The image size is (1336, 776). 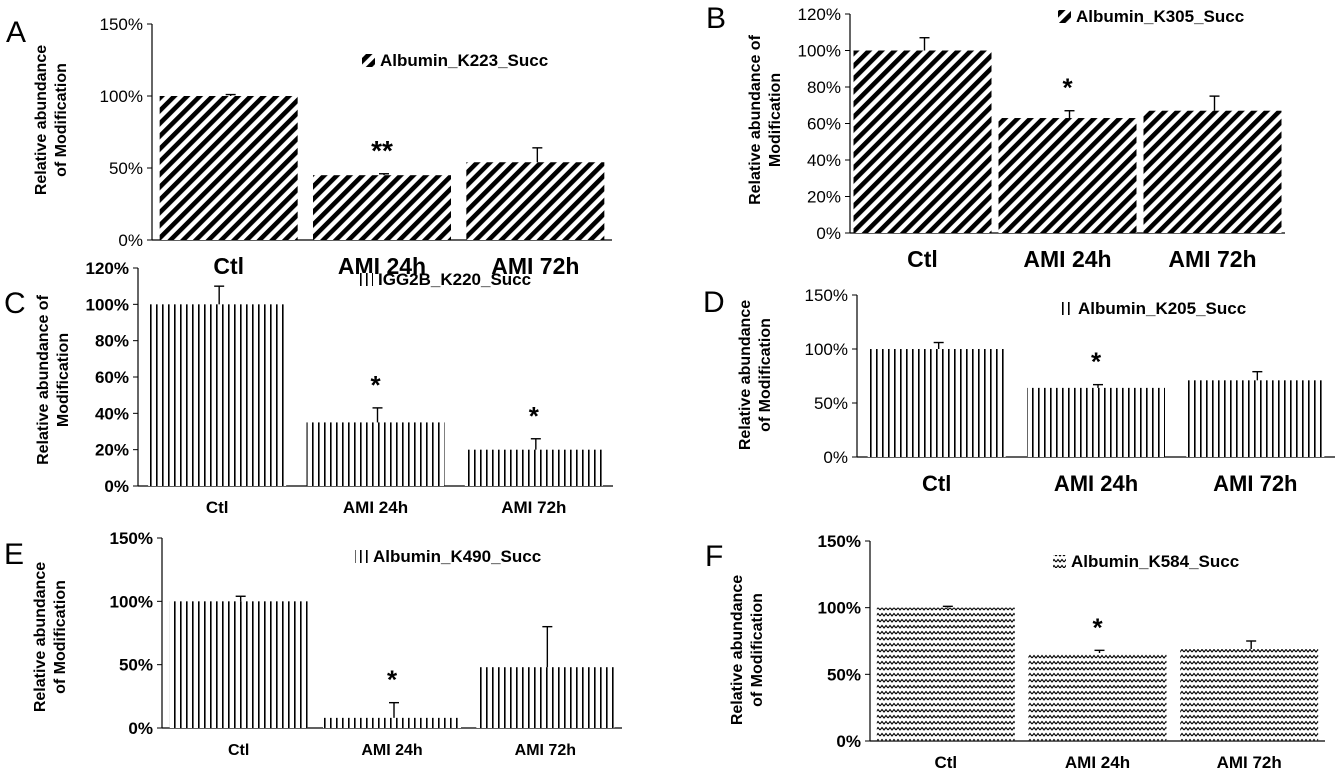 I want to click on panel-letter: F, so click(x=714, y=556).